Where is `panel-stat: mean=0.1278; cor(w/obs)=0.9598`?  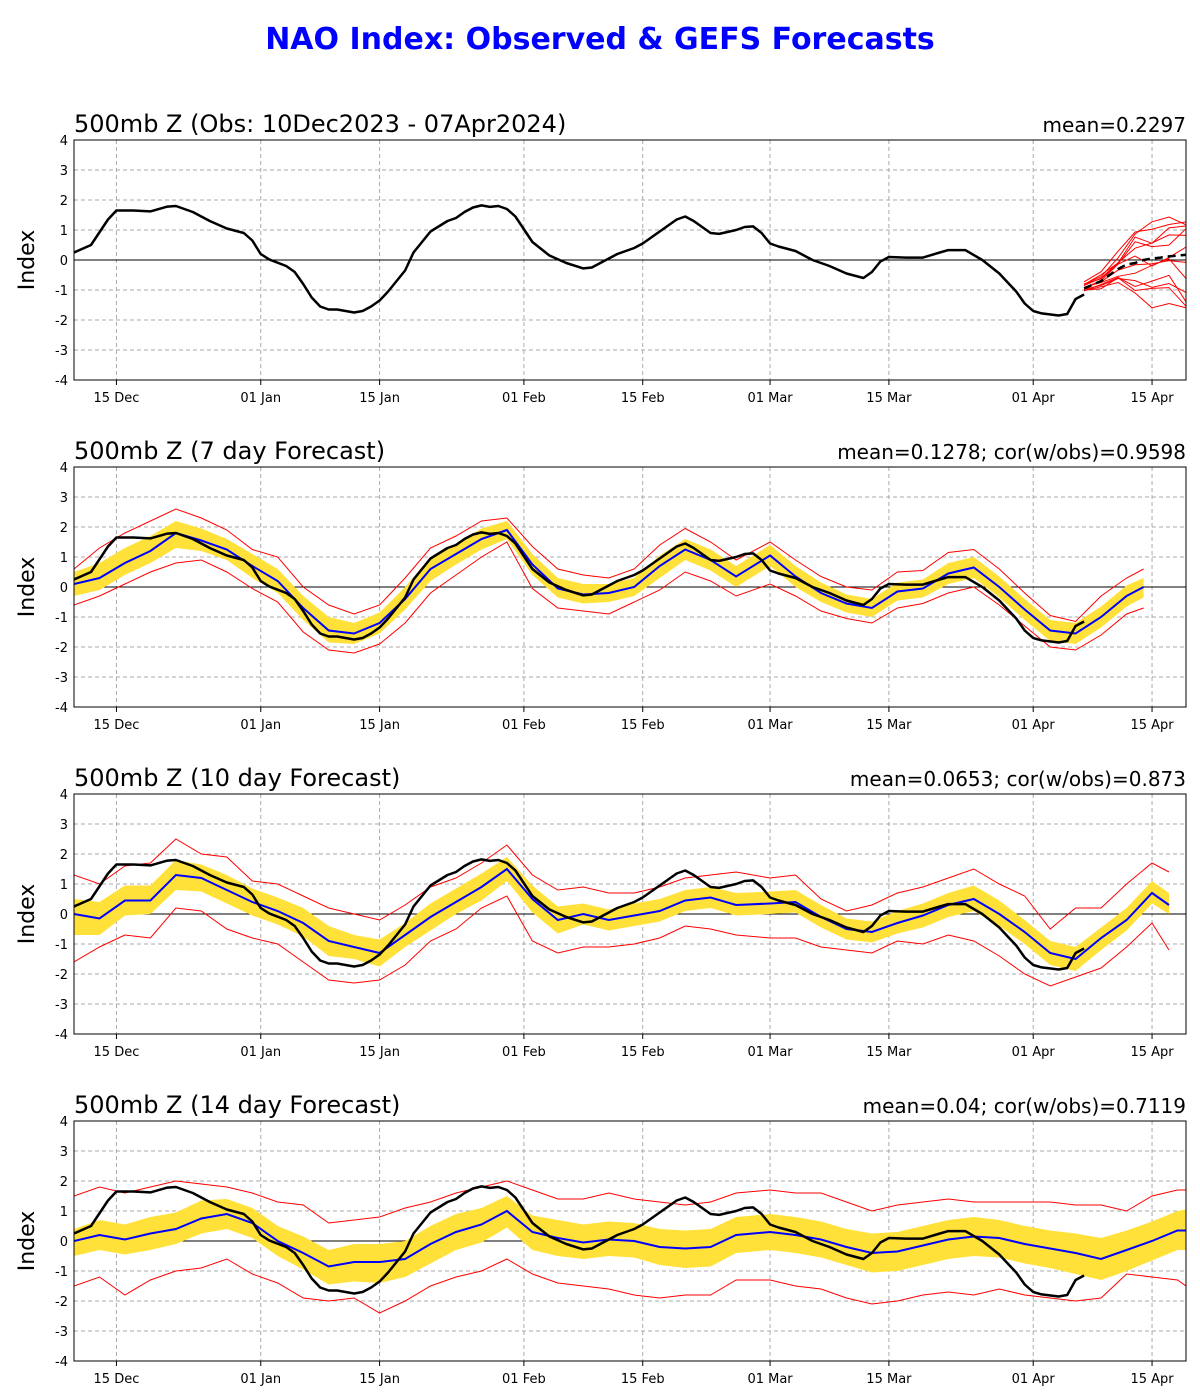 panel-stat: mean=0.1278; cor(w/obs)=0.9598 is located at coordinates (1011, 452).